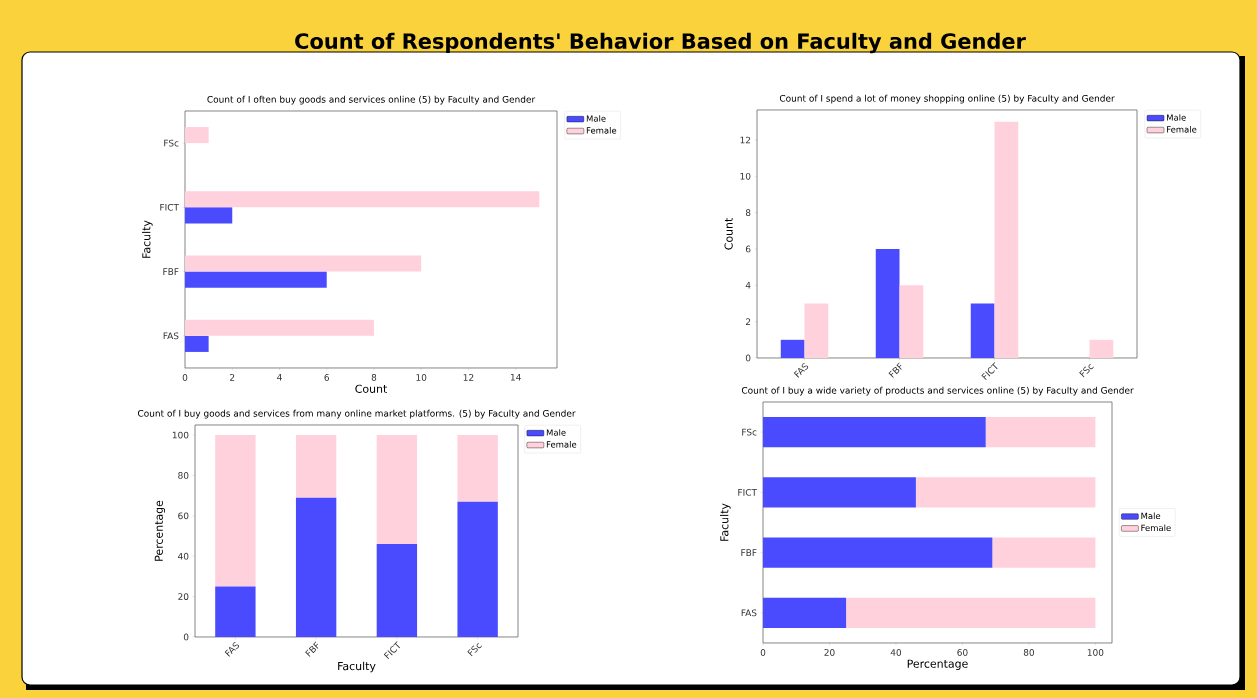 This screenshot has width=1257, height=698. Describe the element at coordinates (183, 516) in the screenshot. I see `y-tick-label: 60` at that location.